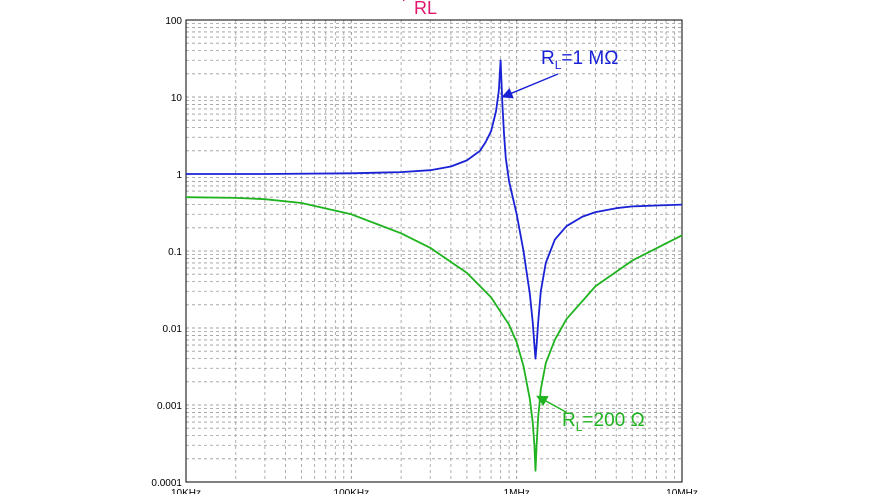 This screenshot has height=494, width=875. I want to click on x-tick-label: 10KHz, so click(186, 491).